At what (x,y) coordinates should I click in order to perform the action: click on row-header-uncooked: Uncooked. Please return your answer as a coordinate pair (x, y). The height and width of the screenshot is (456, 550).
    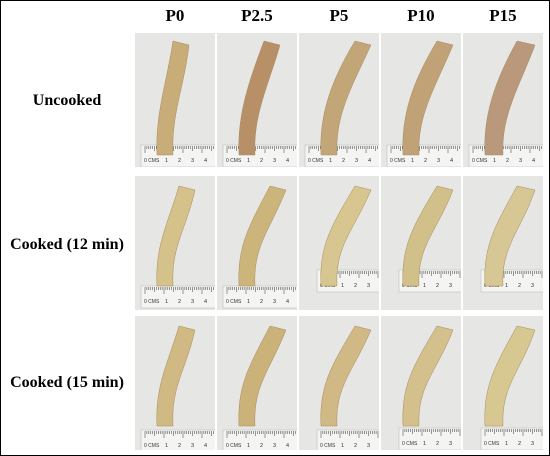
    Looking at the image, I should click on (67, 100).